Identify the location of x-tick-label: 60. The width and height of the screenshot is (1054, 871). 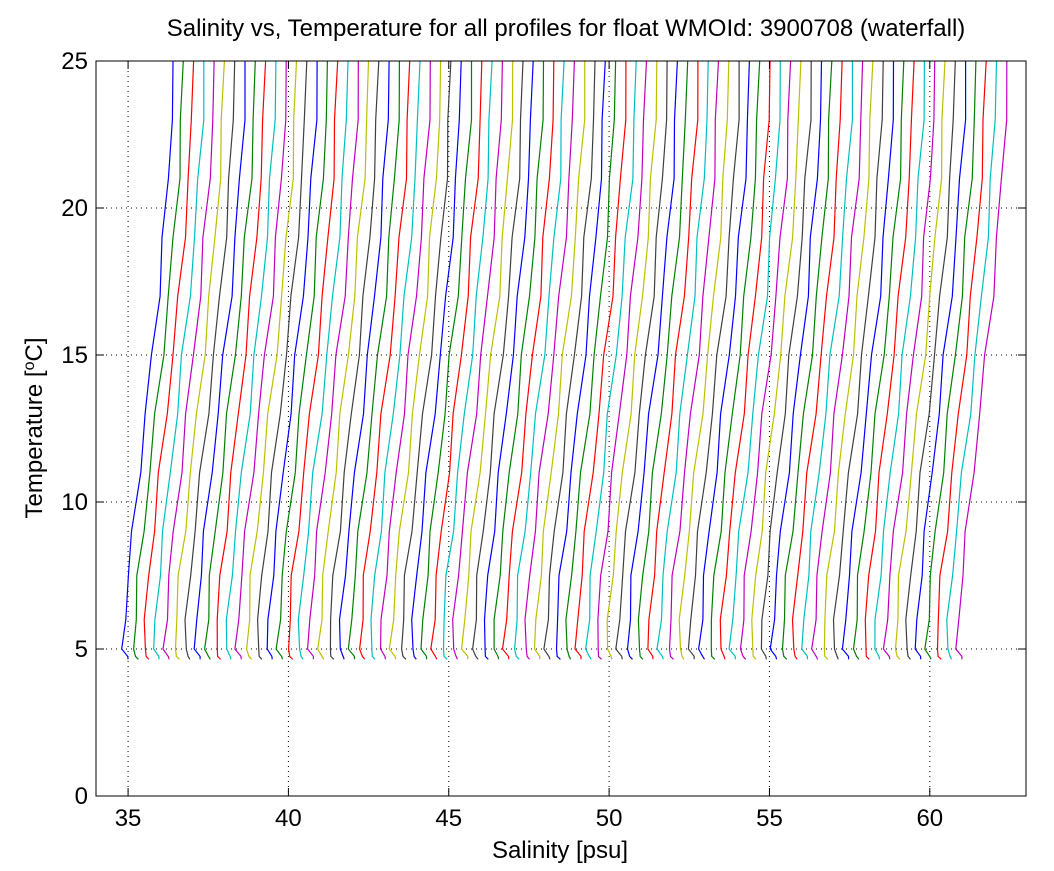
(929, 818).